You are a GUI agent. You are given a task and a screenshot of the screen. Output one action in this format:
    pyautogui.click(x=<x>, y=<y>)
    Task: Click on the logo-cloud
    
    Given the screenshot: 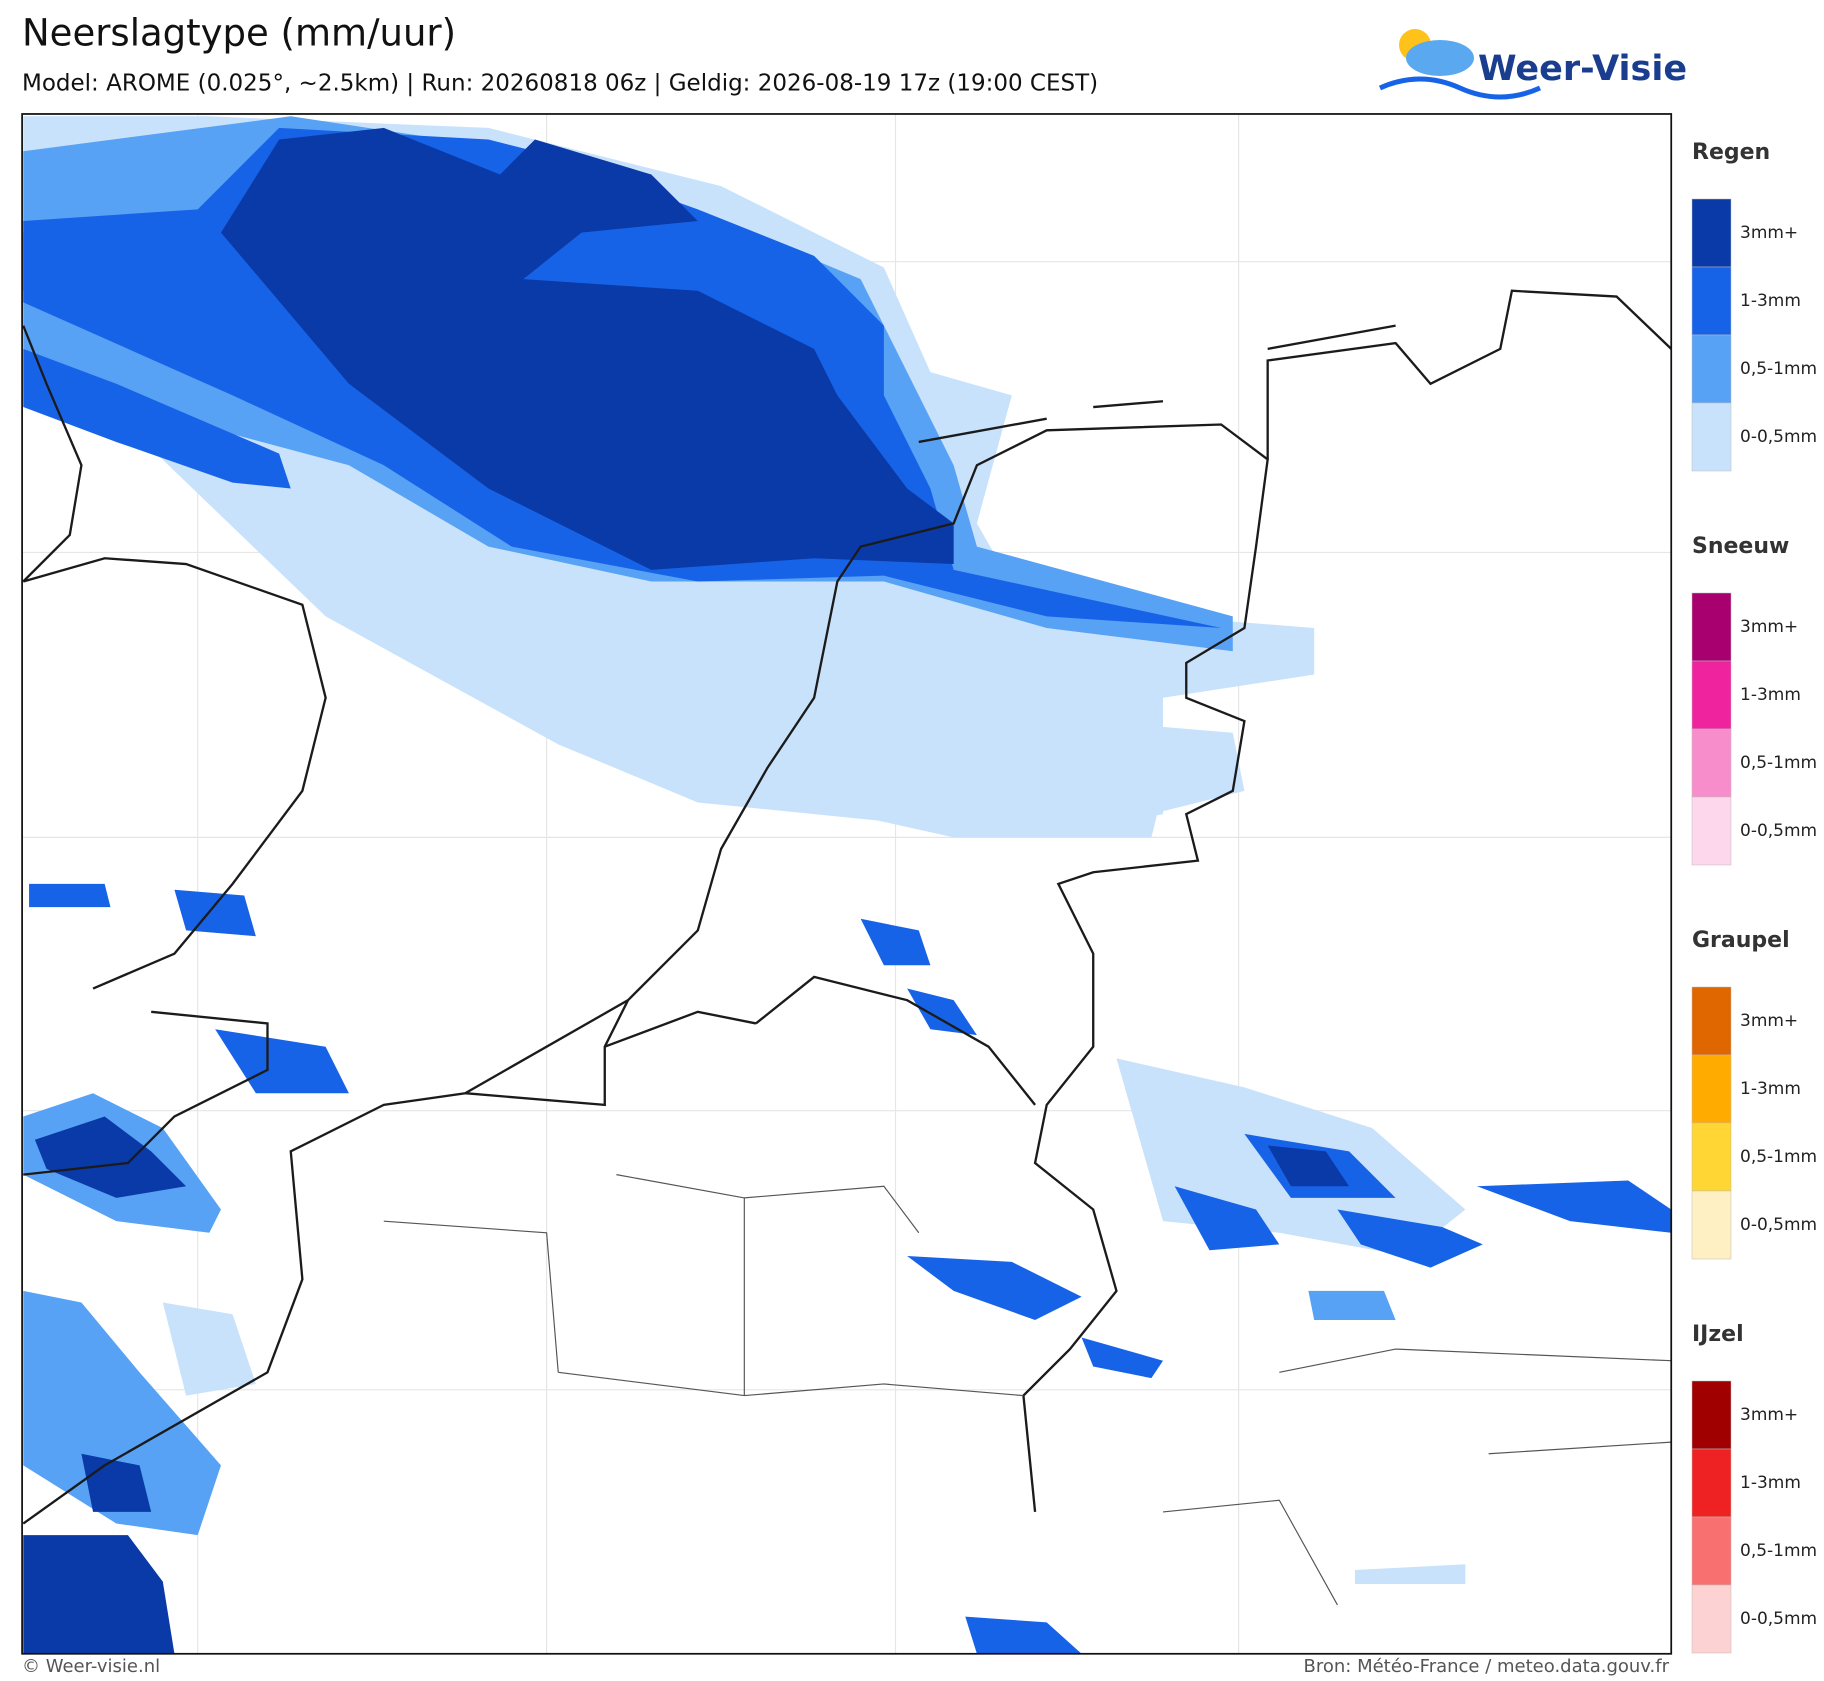 What is the action you would take?
    pyautogui.click(x=1440, y=58)
    